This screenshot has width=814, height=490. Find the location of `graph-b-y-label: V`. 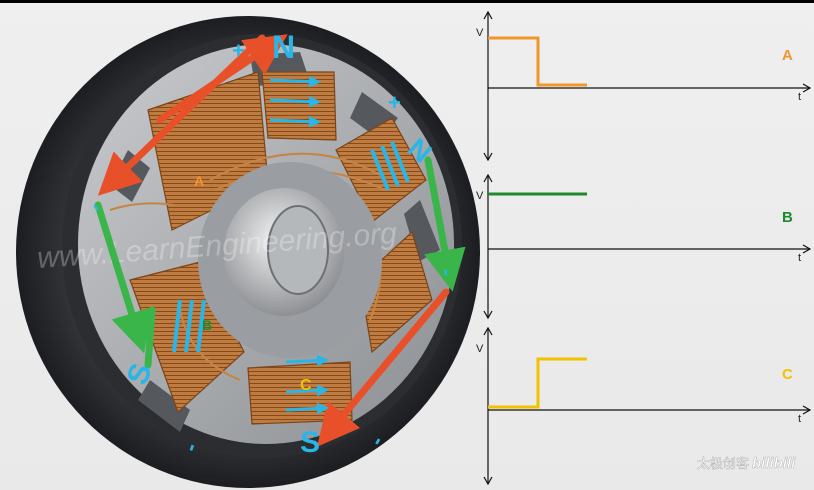

graph-b-y-label: V is located at coordinates (480, 196).